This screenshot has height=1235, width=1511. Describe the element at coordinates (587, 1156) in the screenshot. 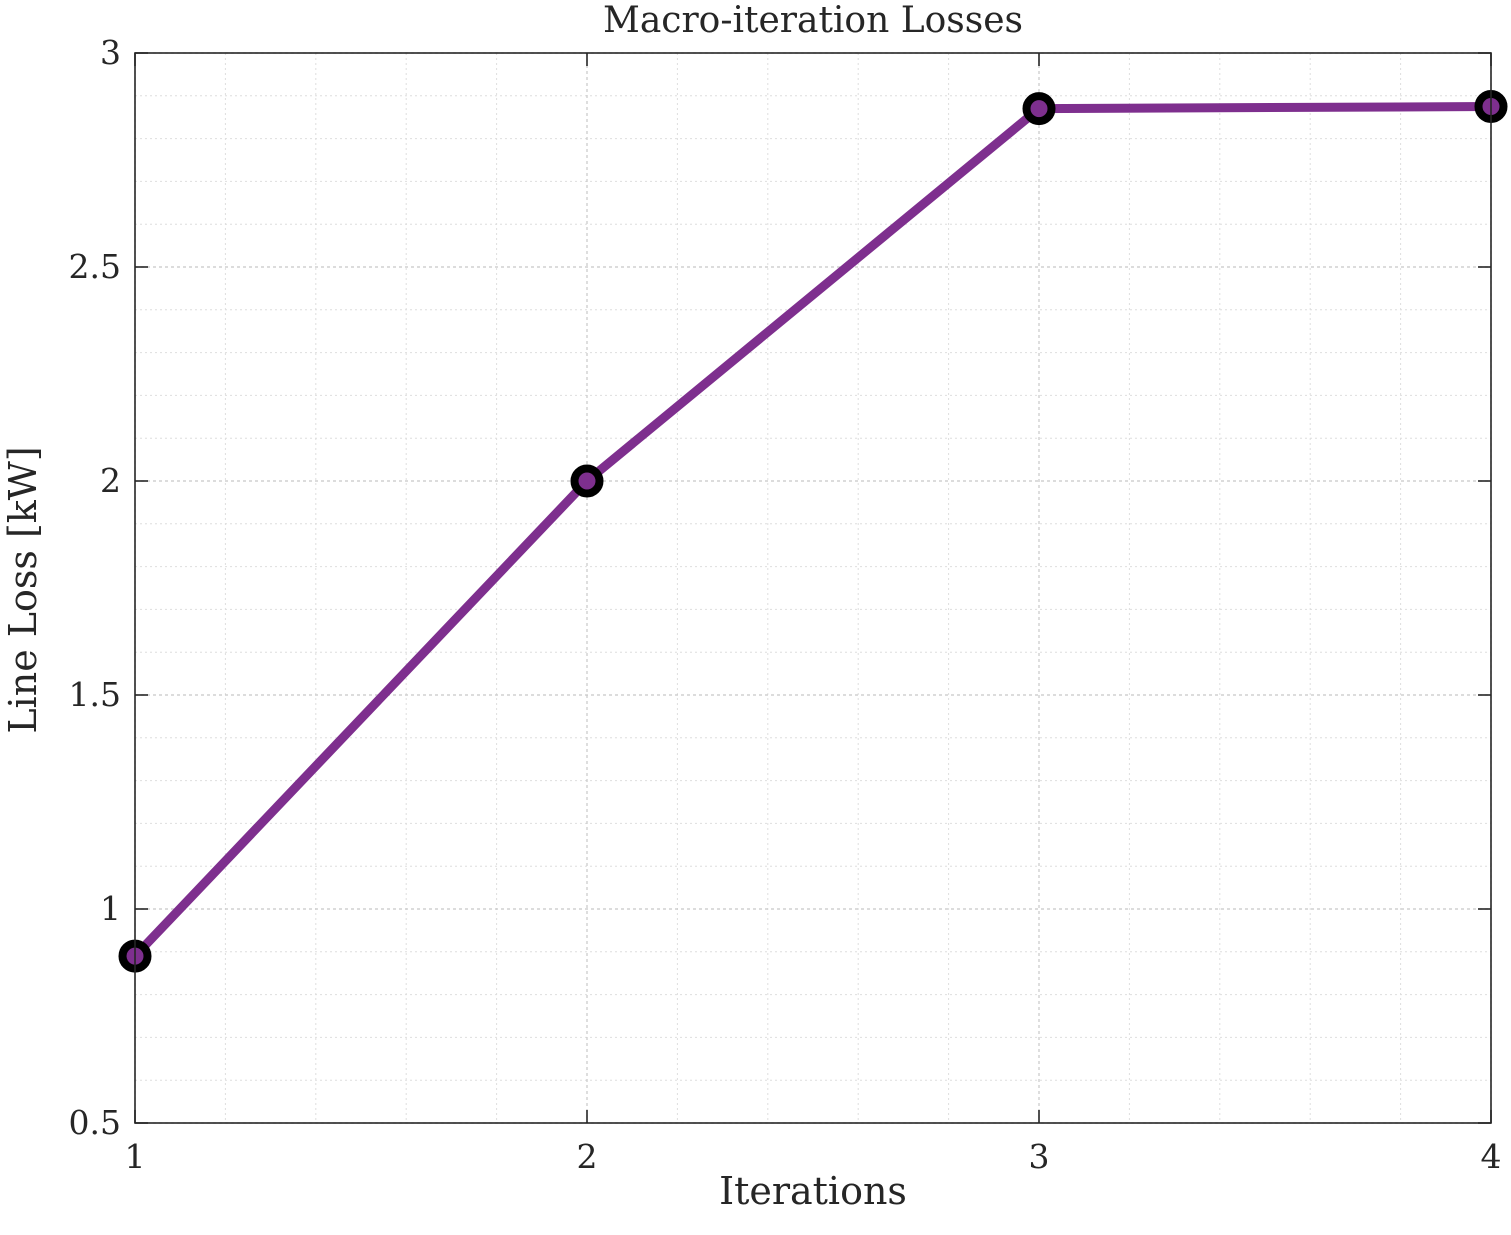

I see `x-tick-label: 2` at that location.